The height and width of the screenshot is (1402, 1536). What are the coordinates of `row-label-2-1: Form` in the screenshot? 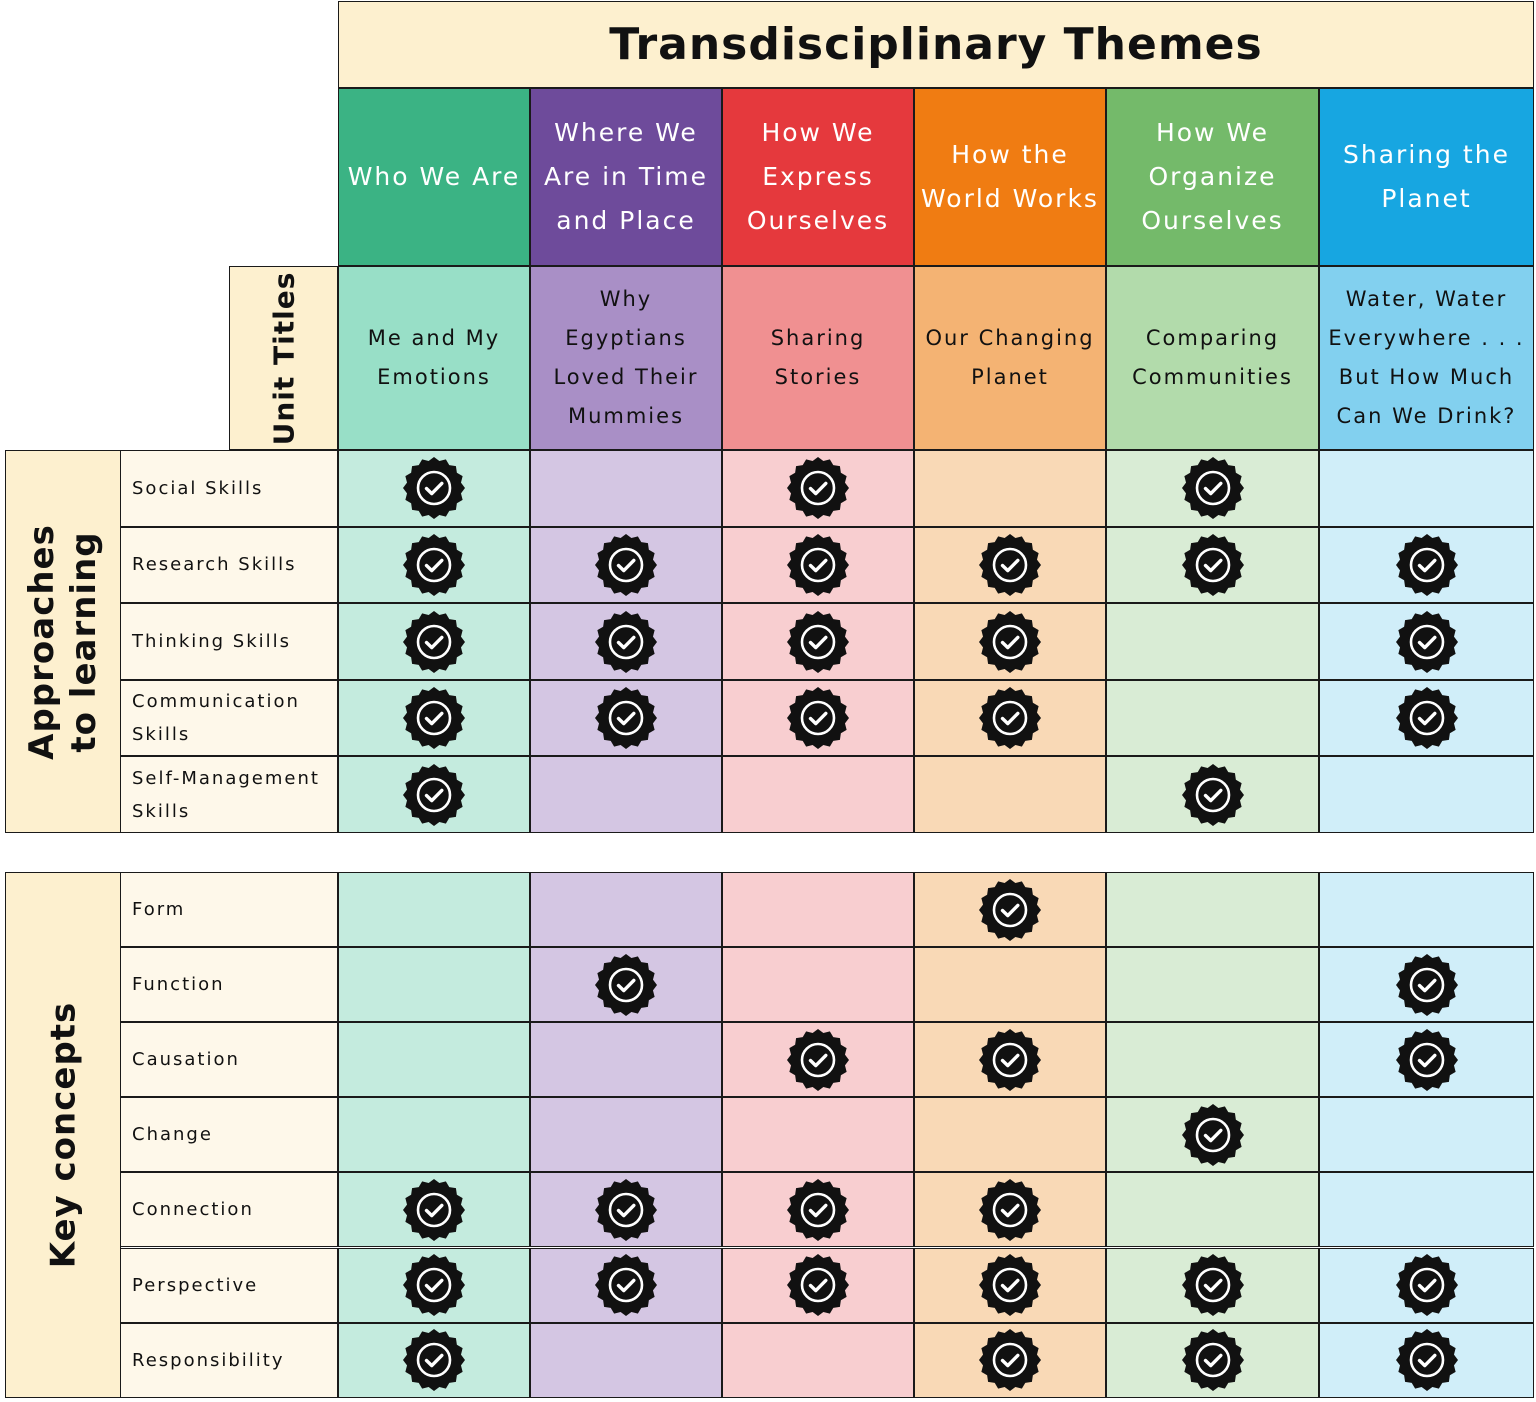 It's located at (229, 910).